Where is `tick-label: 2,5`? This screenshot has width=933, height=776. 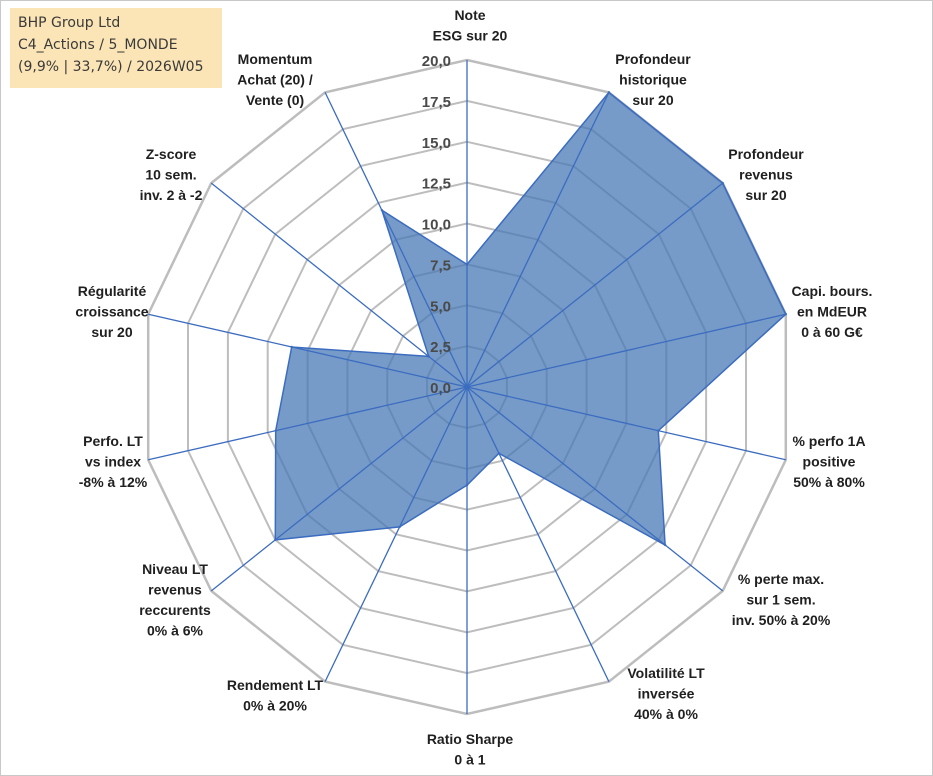 tick-label: 2,5 is located at coordinates (440, 347).